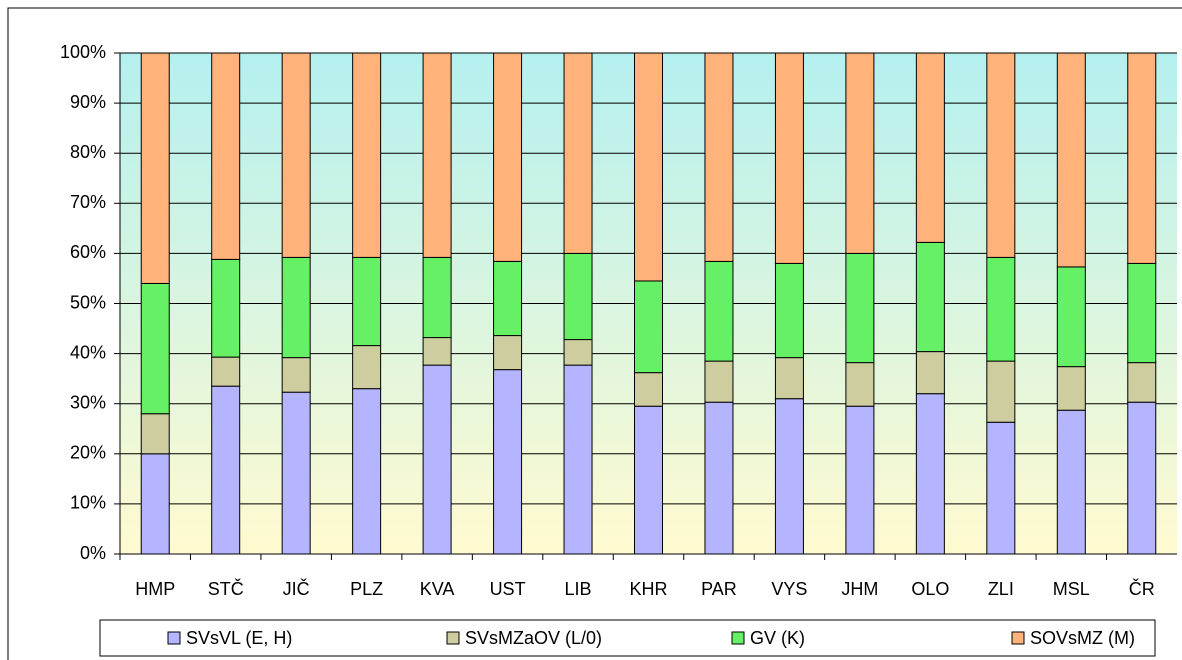 The height and width of the screenshot is (660, 1182). I want to click on x-tick-label: PLZ, so click(366, 589).